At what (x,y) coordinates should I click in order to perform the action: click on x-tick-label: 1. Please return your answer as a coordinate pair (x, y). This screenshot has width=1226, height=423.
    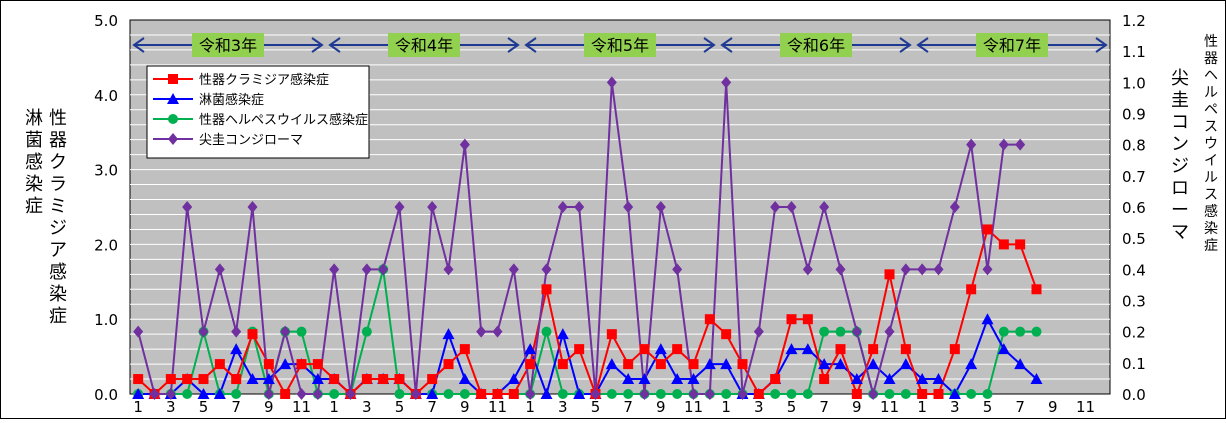
    Looking at the image, I should click on (922, 407).